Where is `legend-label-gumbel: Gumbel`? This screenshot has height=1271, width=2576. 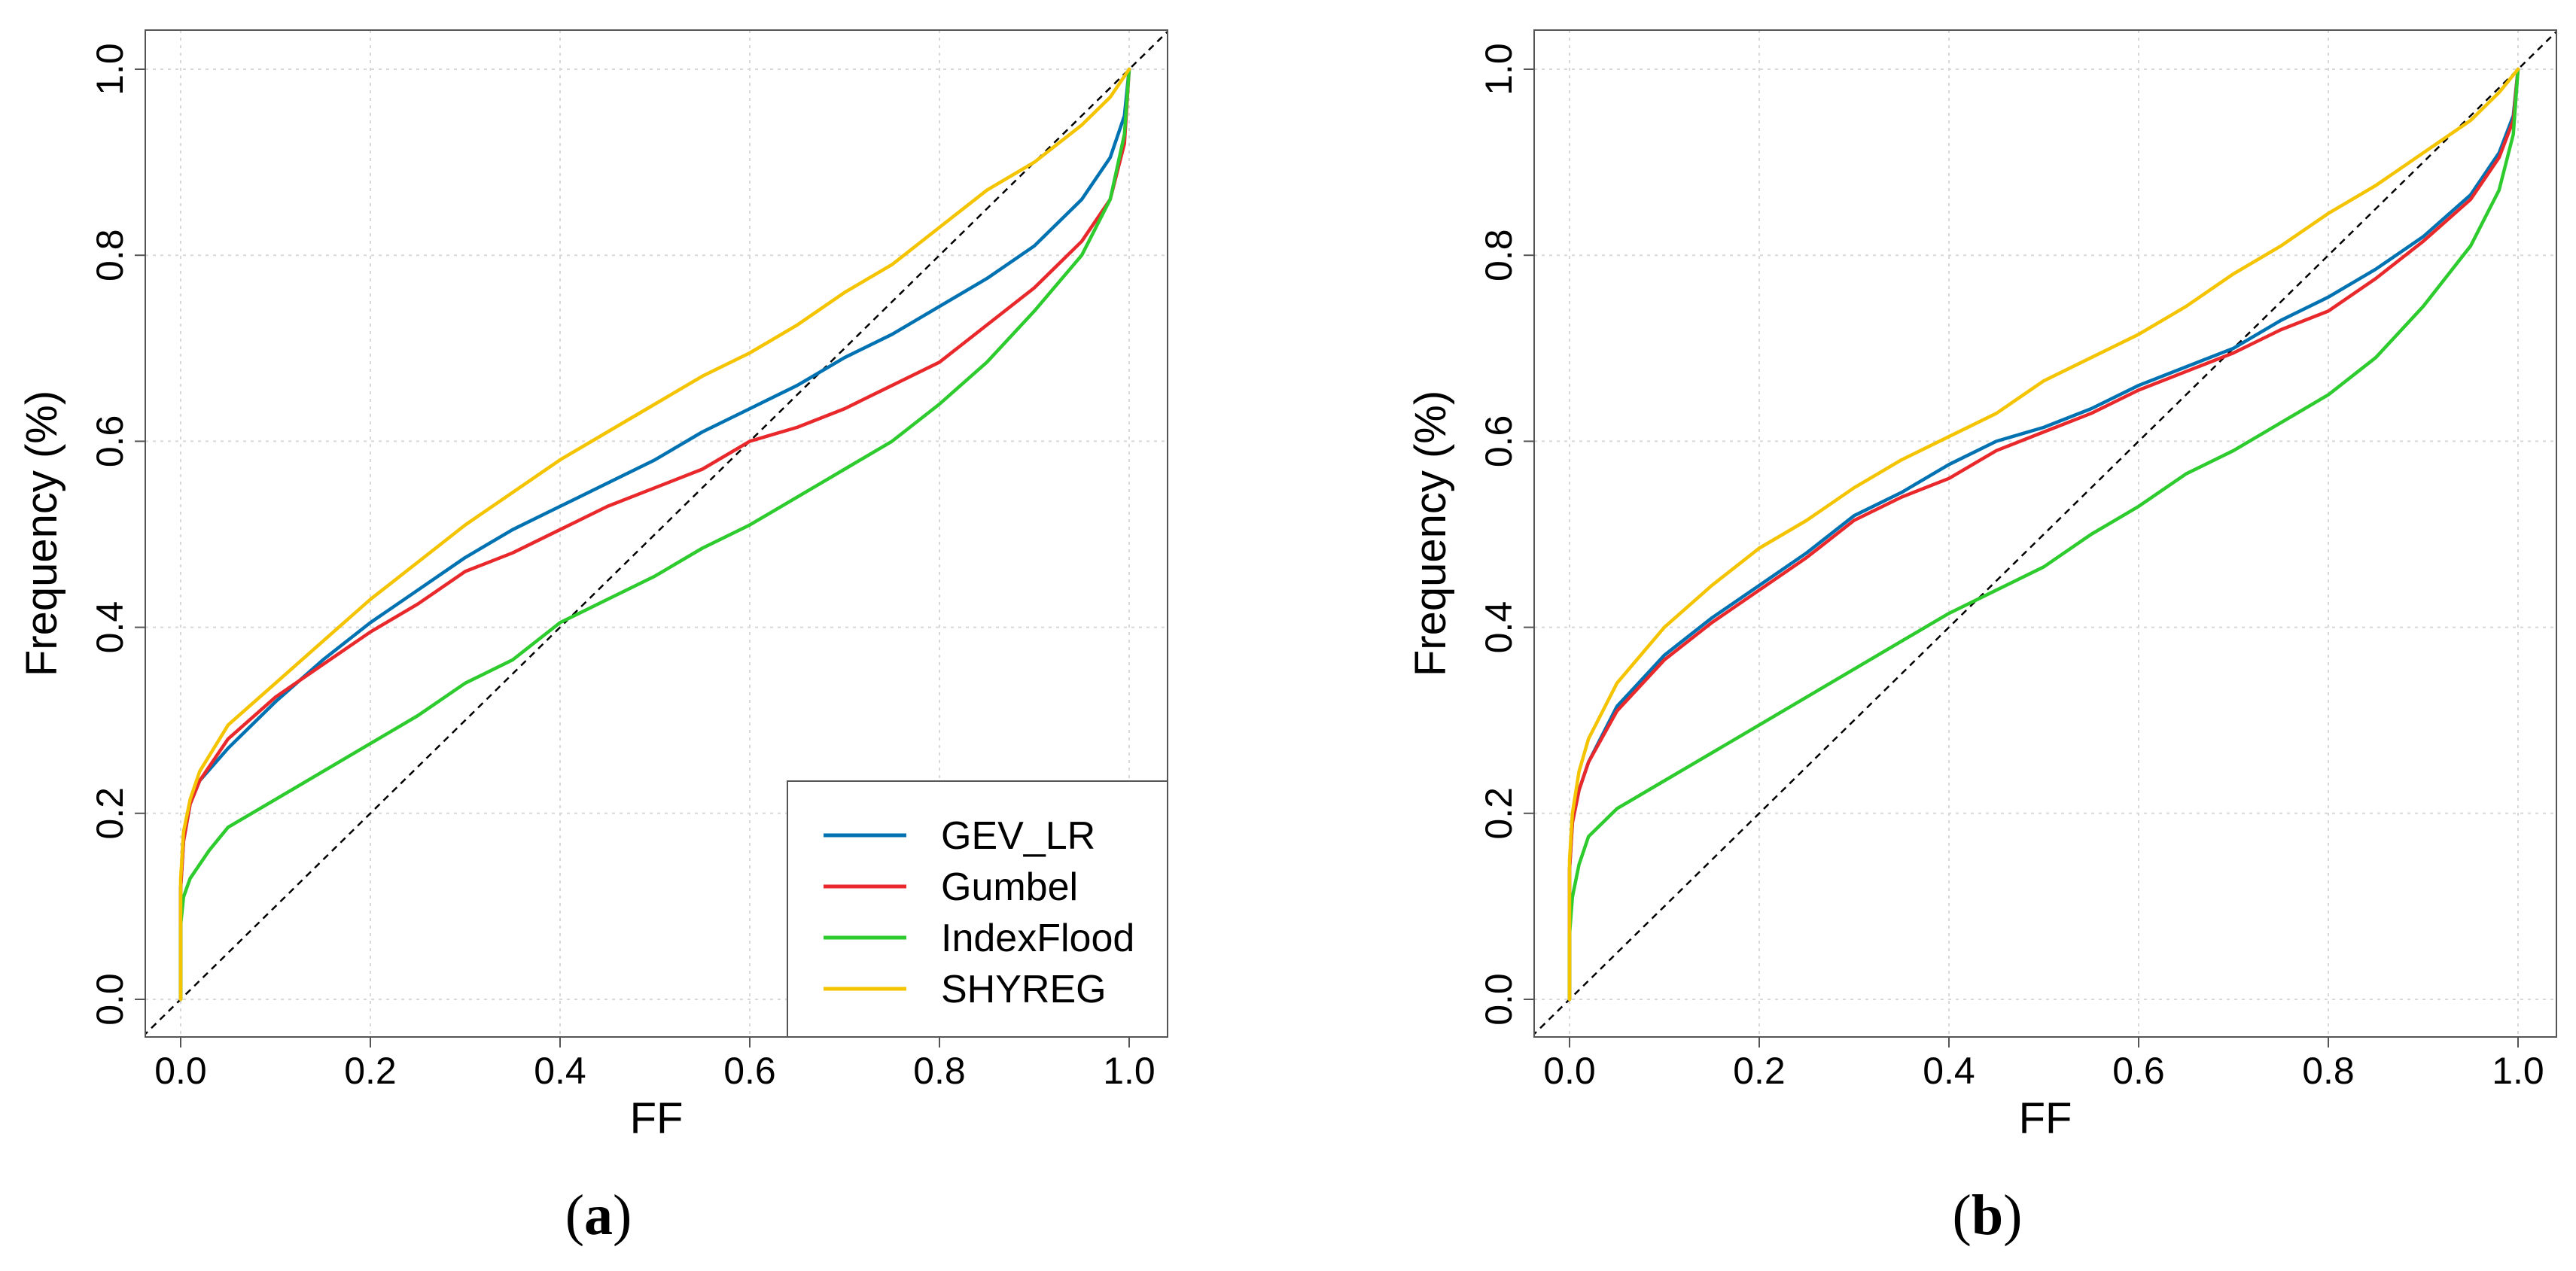 legend-label-gumbel: Gumbel is located at coordinates (1010, 887).